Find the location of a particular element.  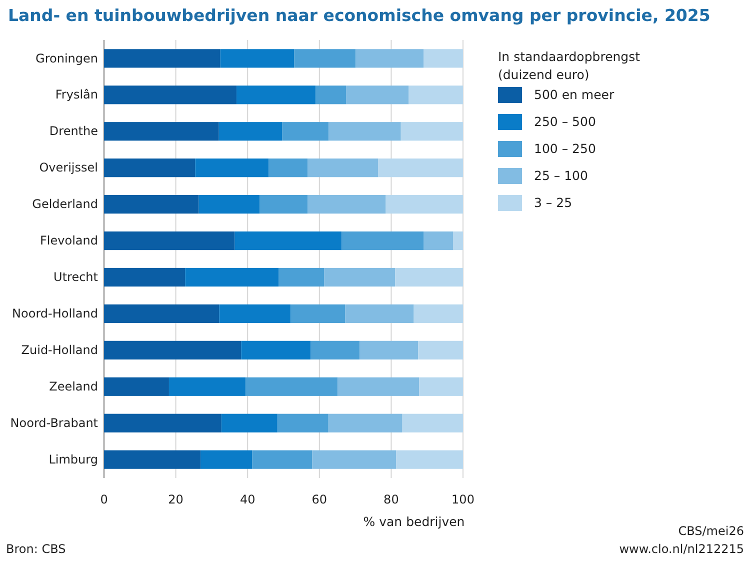

y-tick-label: Overijssel is located at coordinates (68, 167).